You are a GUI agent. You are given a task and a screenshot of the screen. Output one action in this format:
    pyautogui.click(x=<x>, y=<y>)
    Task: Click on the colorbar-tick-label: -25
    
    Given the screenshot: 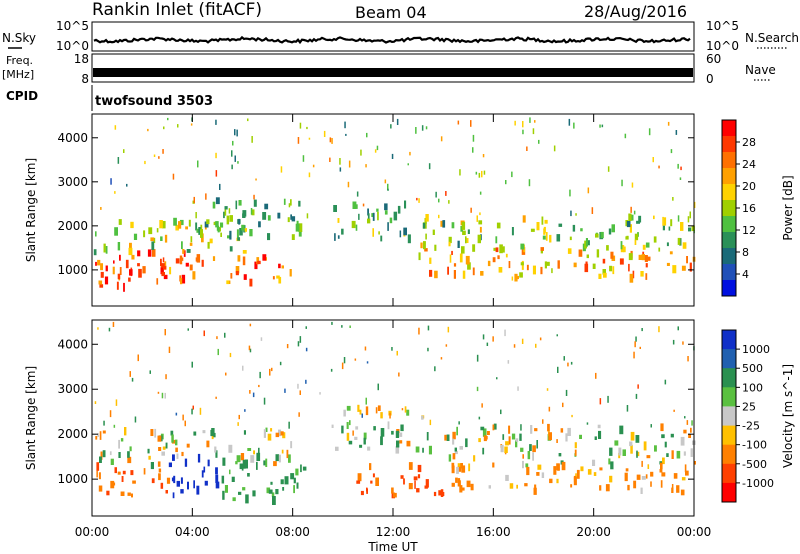 What is the action you would take?
    pyautogui.click(x=751, y=426)
    